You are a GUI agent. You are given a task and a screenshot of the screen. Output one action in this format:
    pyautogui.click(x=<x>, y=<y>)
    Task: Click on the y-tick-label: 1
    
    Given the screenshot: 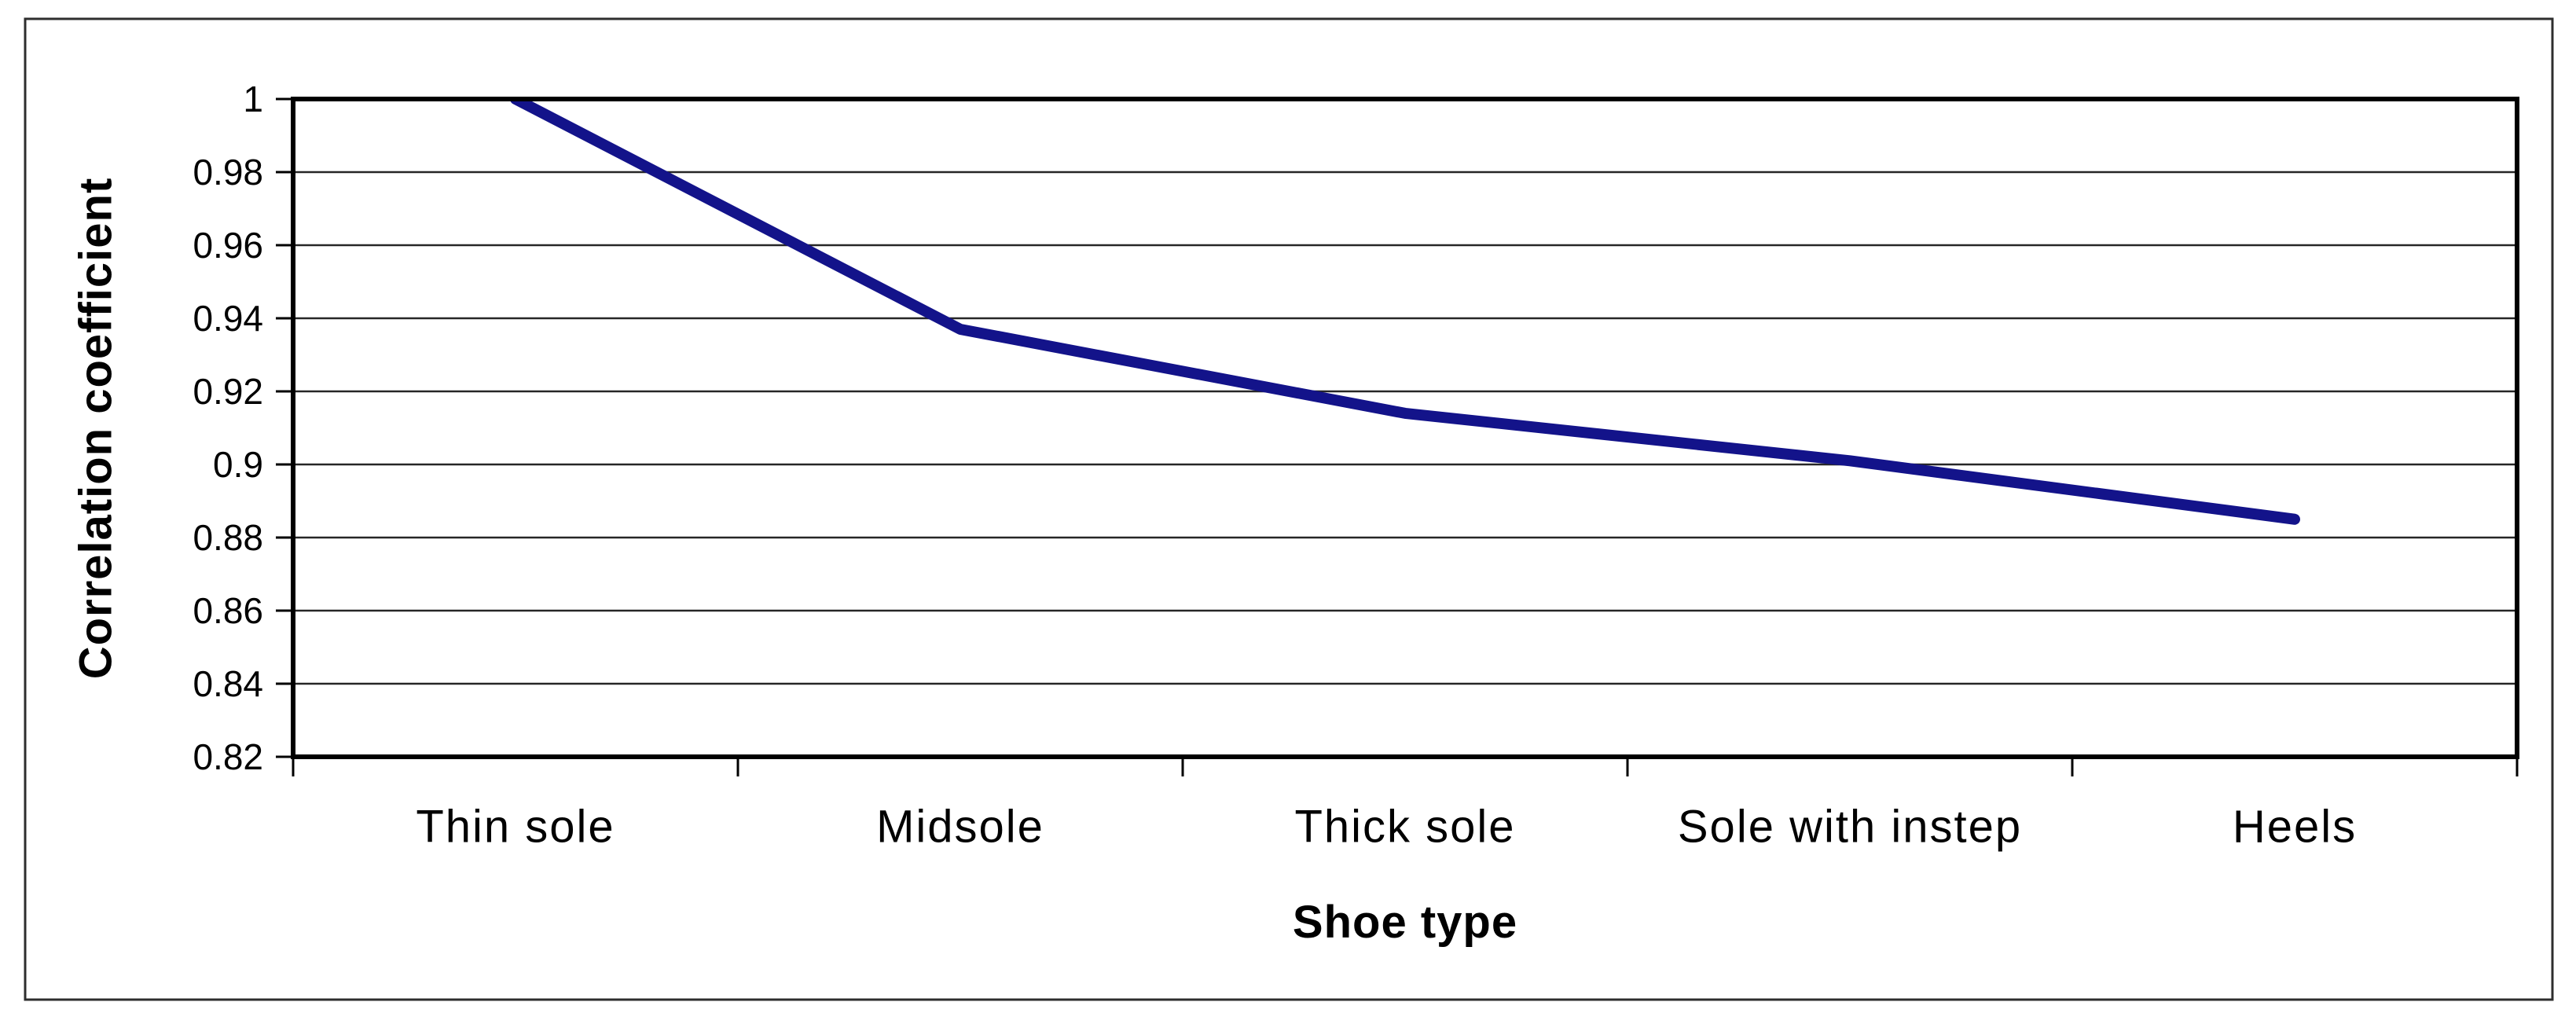 What is the action you would take?
    pyautogui.click(x=253, y=99)
    